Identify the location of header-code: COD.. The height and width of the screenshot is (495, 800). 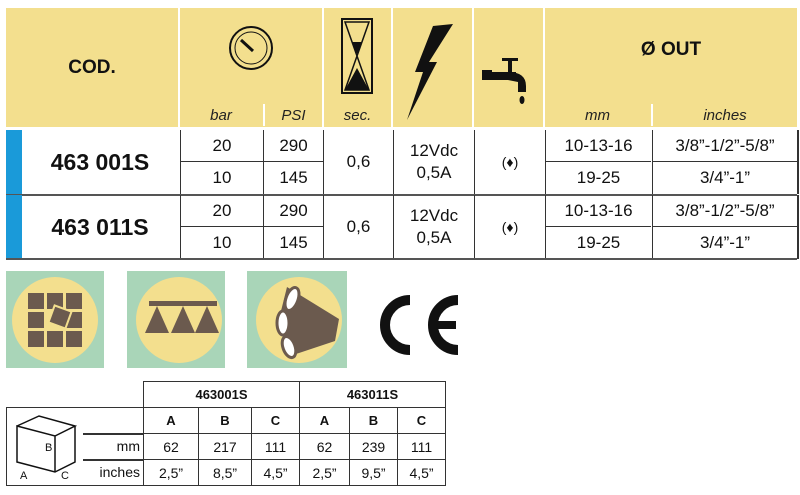
(92, 67).